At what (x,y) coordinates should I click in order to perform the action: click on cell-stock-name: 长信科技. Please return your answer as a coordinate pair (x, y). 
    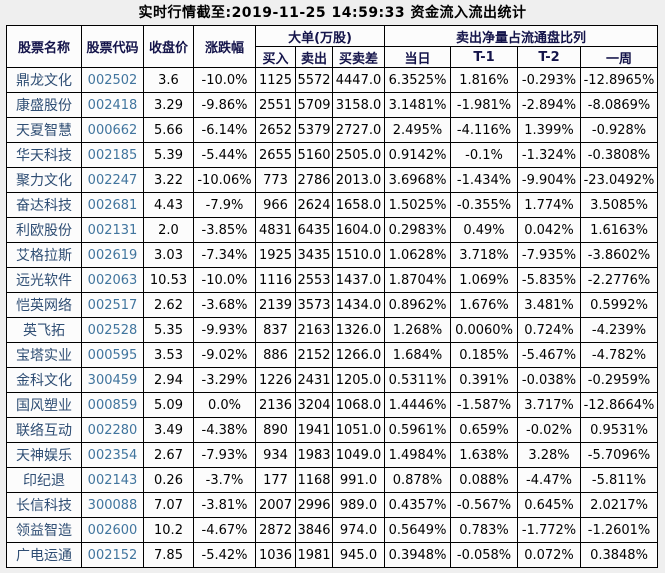
    Looking at the image, I should click on (44, 505).